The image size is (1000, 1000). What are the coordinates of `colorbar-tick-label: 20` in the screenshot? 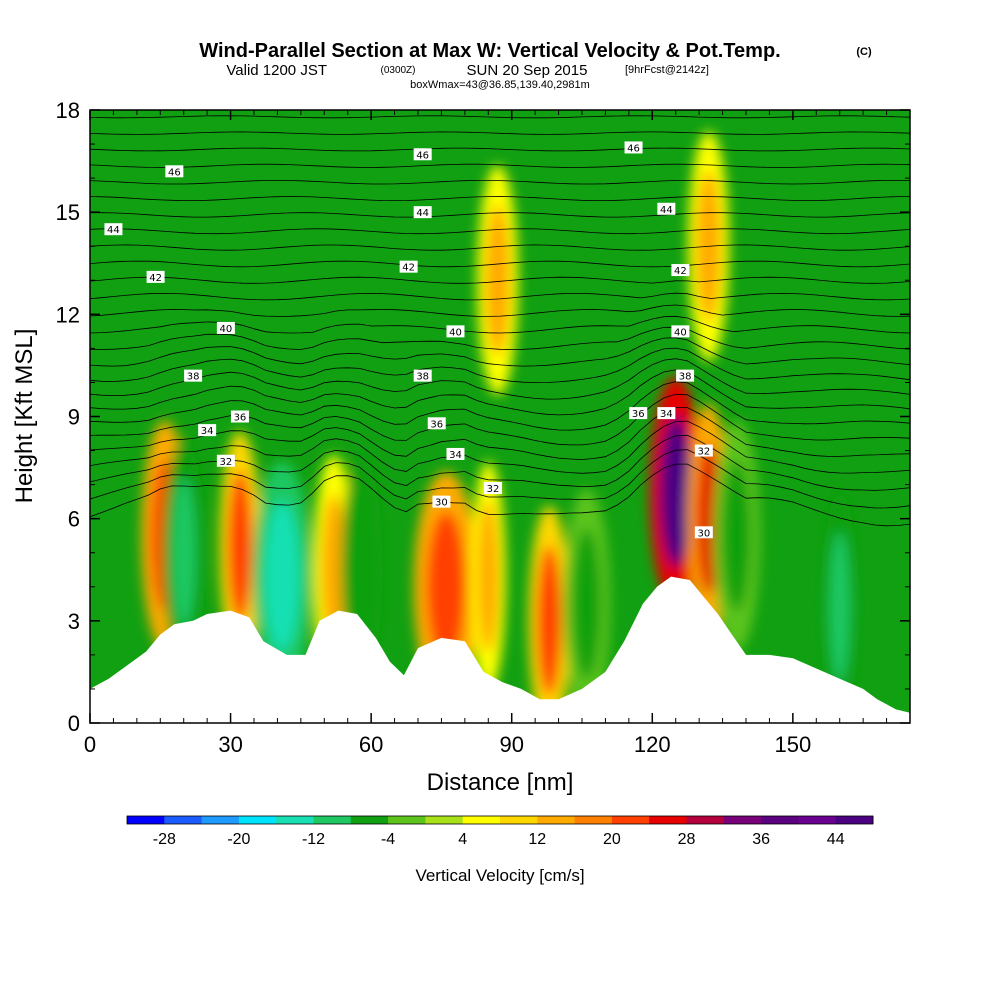 It's located at (612, 839).